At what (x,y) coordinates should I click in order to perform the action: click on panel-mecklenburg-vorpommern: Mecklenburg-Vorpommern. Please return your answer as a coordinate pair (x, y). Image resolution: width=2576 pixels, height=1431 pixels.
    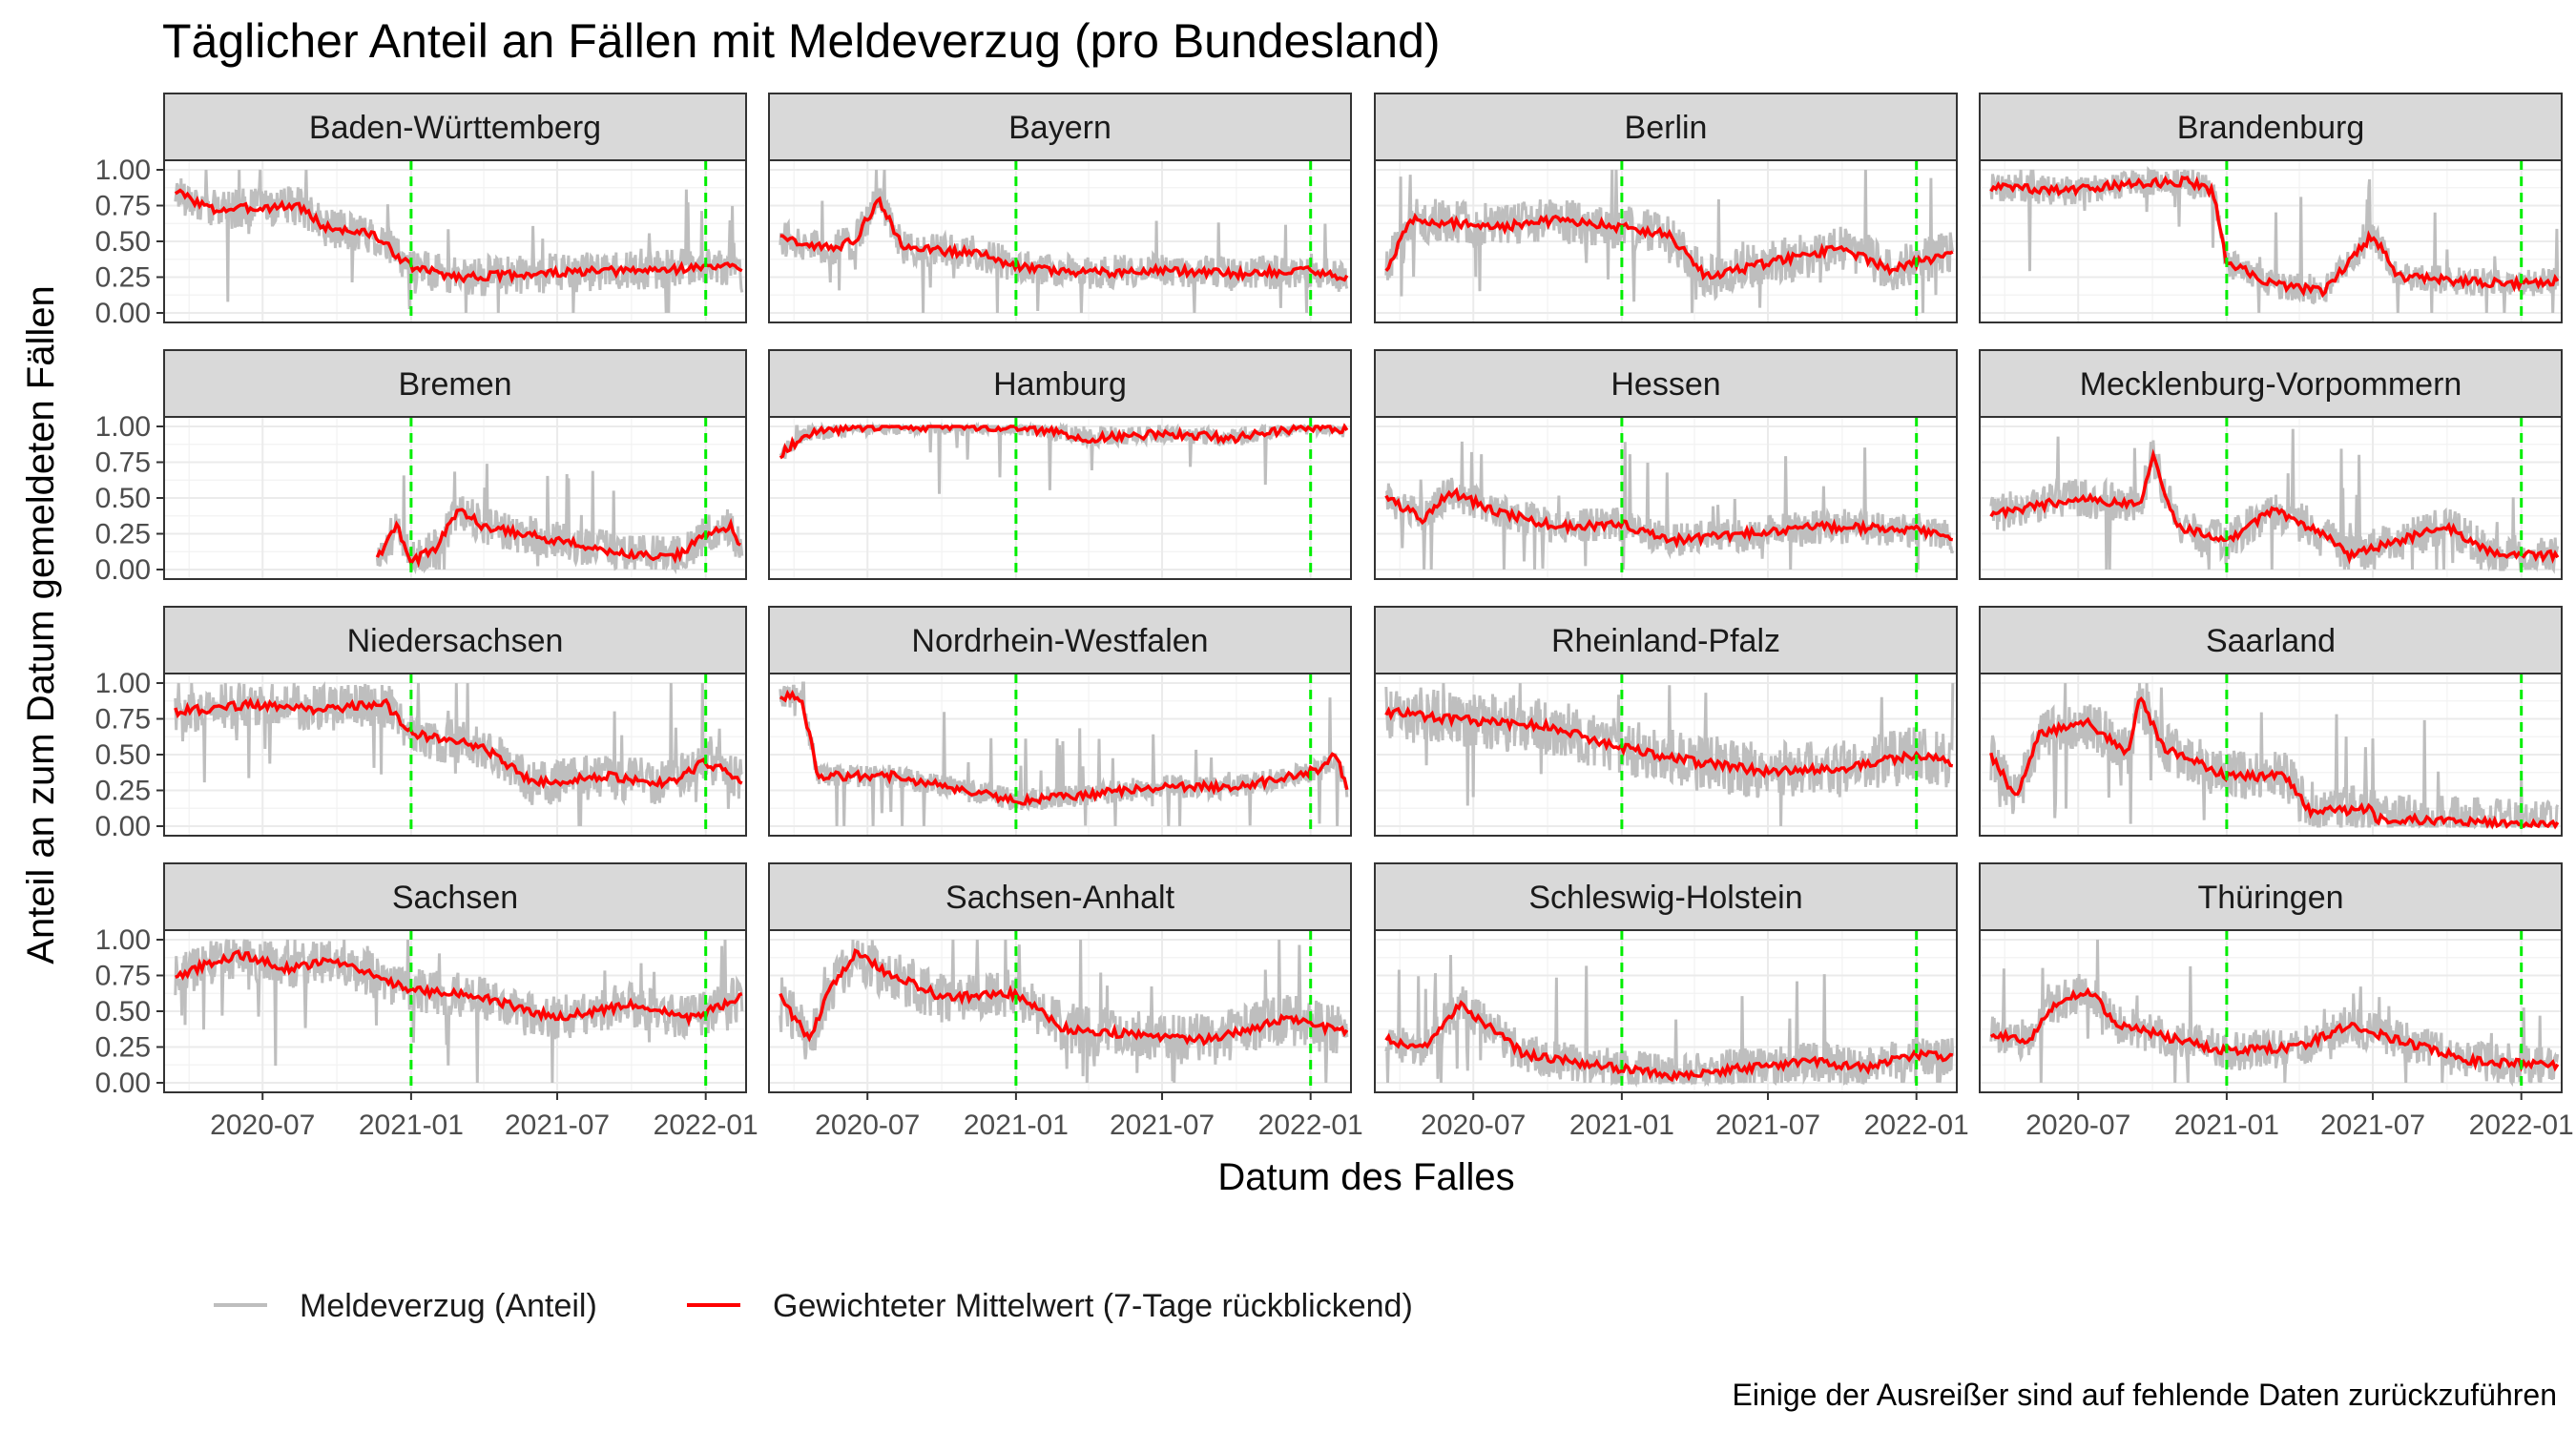
    Looking at the image, I should click on (2271, 465).